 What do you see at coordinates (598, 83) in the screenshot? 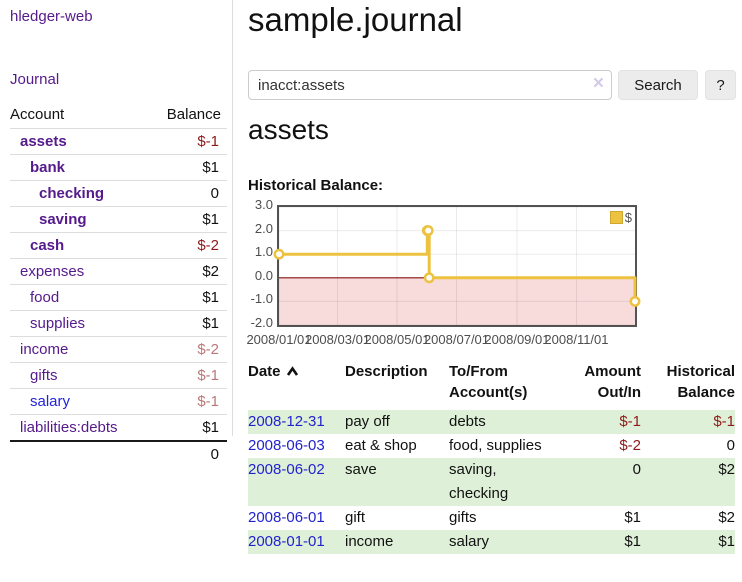
I see `clear-search-icon: ×` at bounding box center [598, 83].